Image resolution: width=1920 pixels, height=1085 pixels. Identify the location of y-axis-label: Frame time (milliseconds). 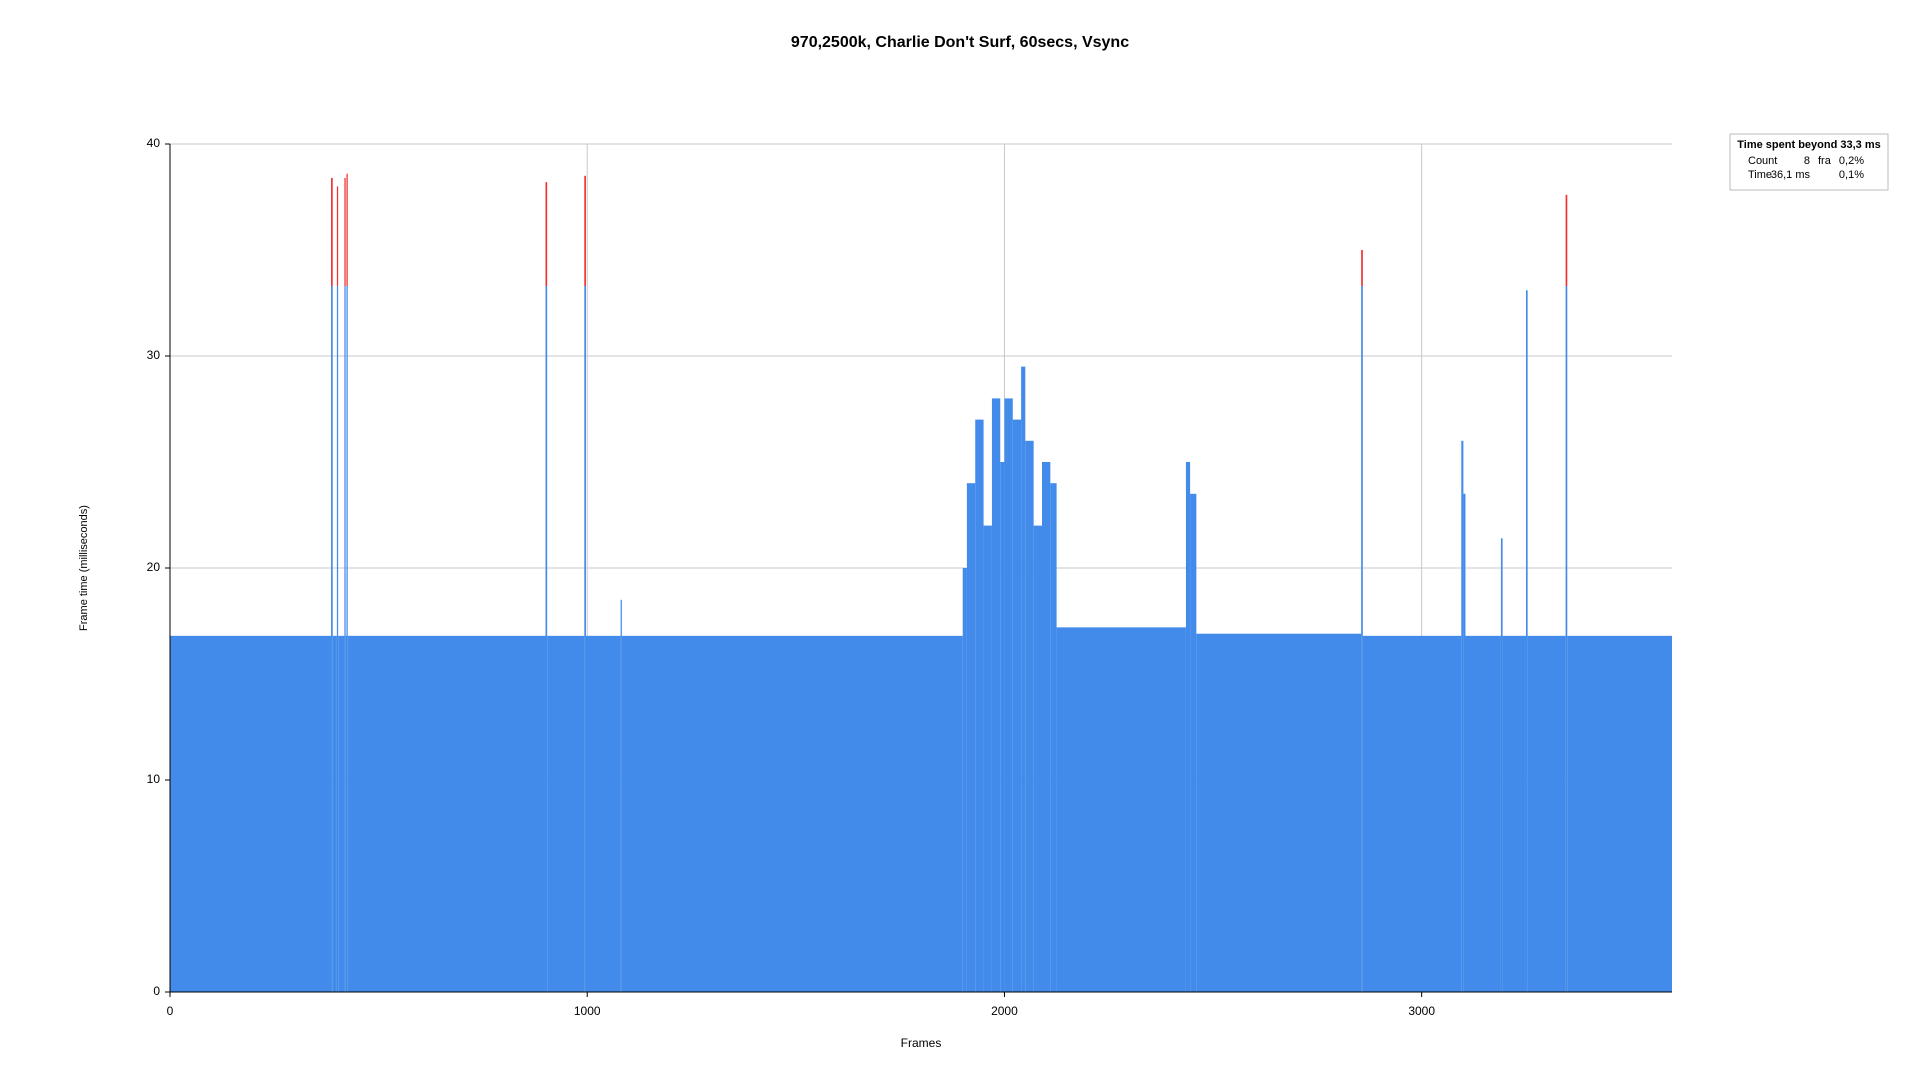
(84, 568).